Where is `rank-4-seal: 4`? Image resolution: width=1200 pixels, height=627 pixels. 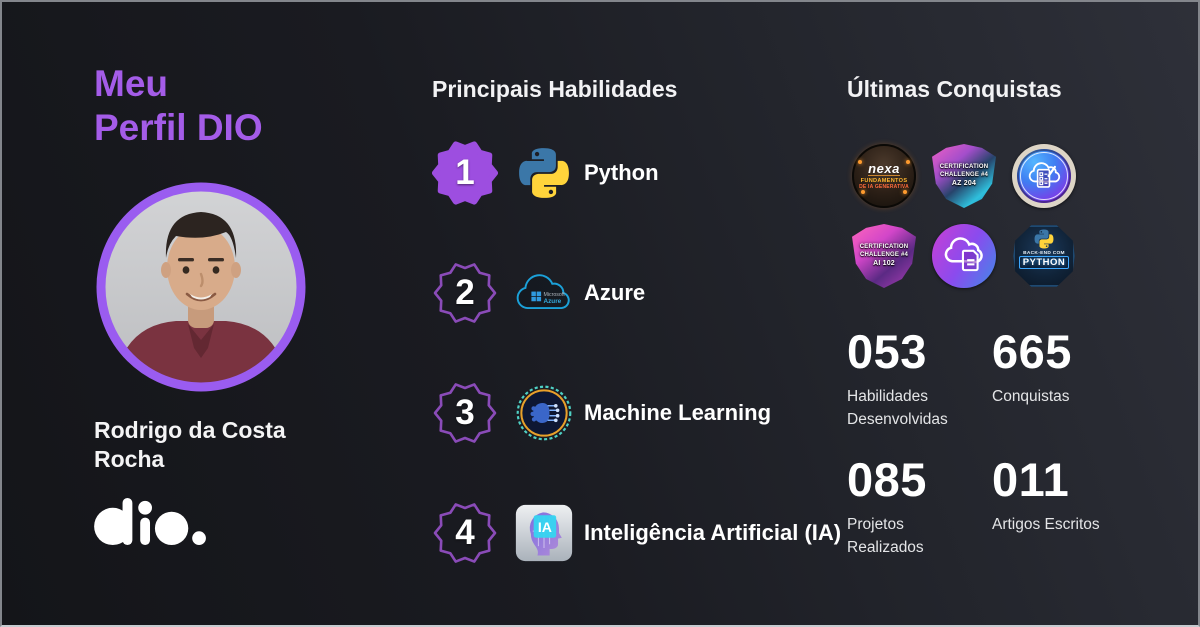 rank-4-seal: 4 is located at coordinates (465, 533).